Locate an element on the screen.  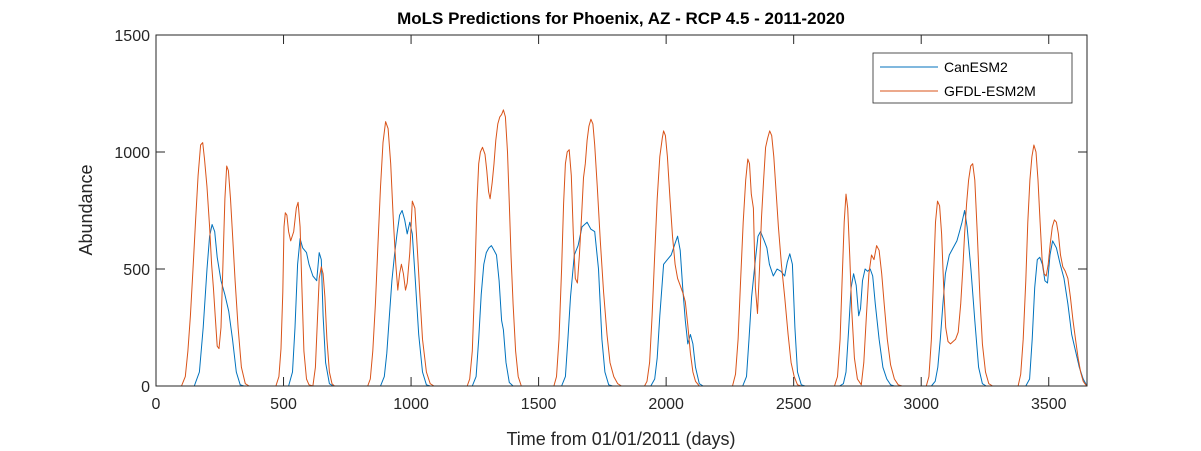
legend-label-canesm2: CanESM2 is located at coordinates (976, 67).